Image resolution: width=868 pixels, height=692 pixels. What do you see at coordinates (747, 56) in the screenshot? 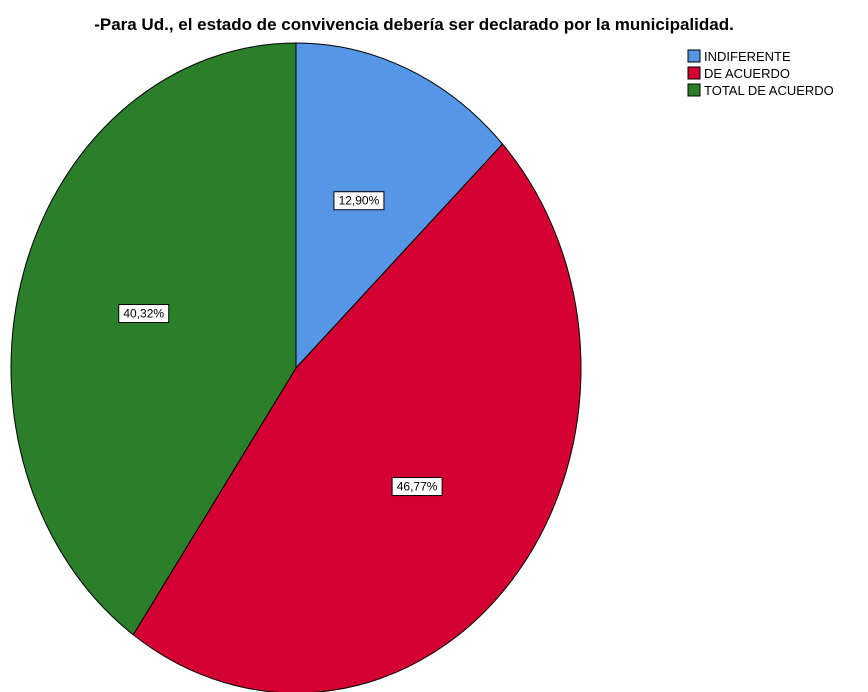
I see `legend-label: INDIFERENTE` at bounding box center [747, 56].